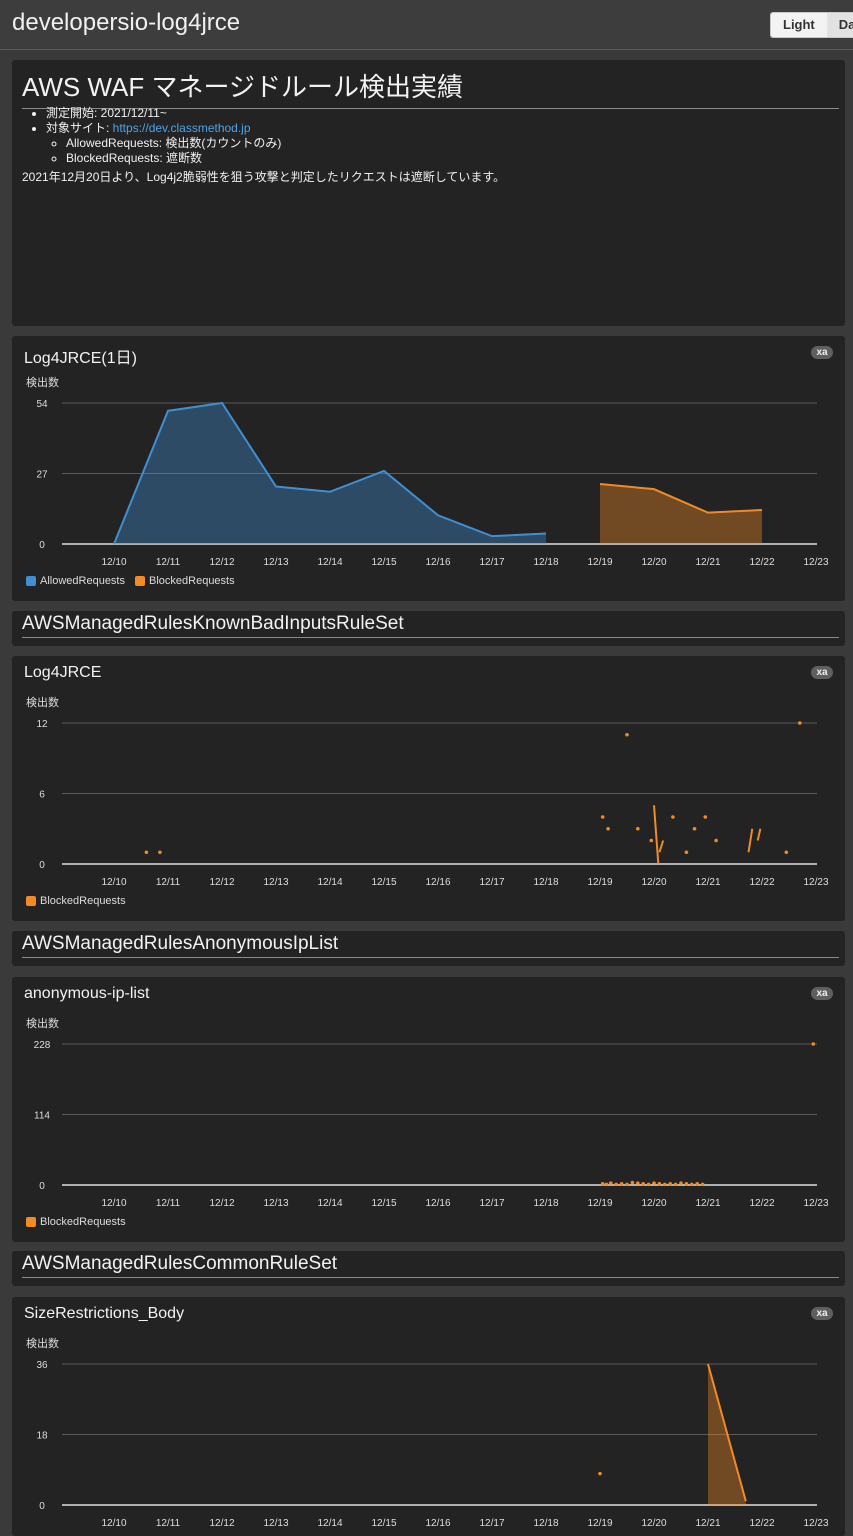  Describe the element at coordinates (79, 128) in the screenshot. I see `target-site-label: 対象サイト:` at that location.